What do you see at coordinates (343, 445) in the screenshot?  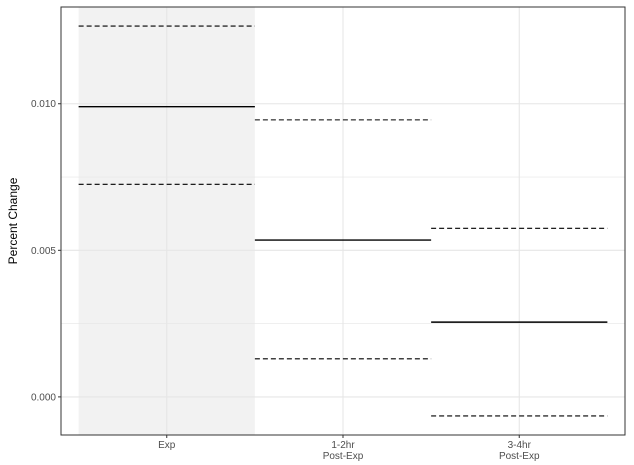 I see `x-tick-label-line: 1-2hr` at bounding box center [343, 445].